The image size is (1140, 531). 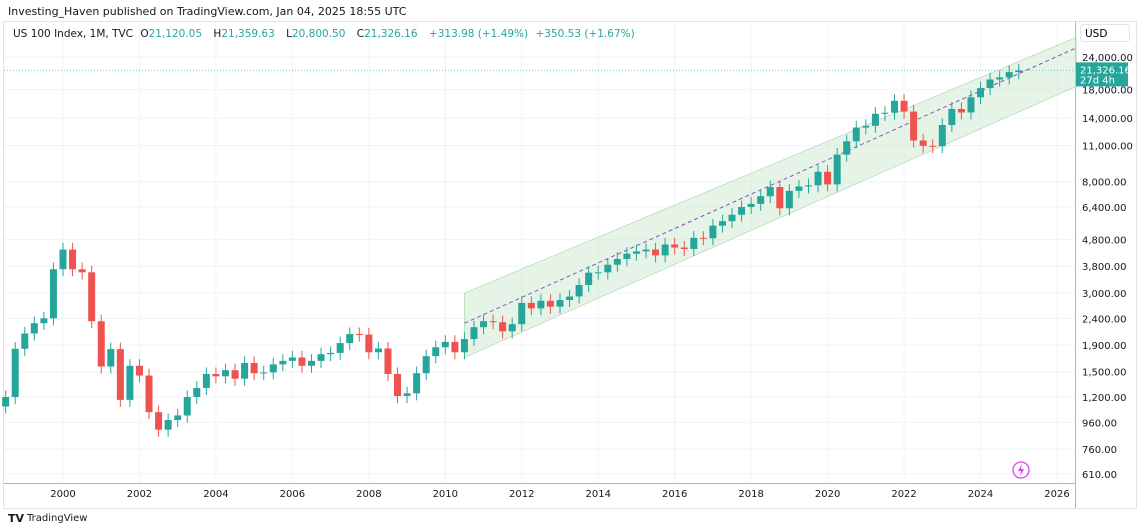 What do you see at coordinates (1105, 33) in the screenshot?
I see `currency-button: USD` at bounding box center [1105, 33].